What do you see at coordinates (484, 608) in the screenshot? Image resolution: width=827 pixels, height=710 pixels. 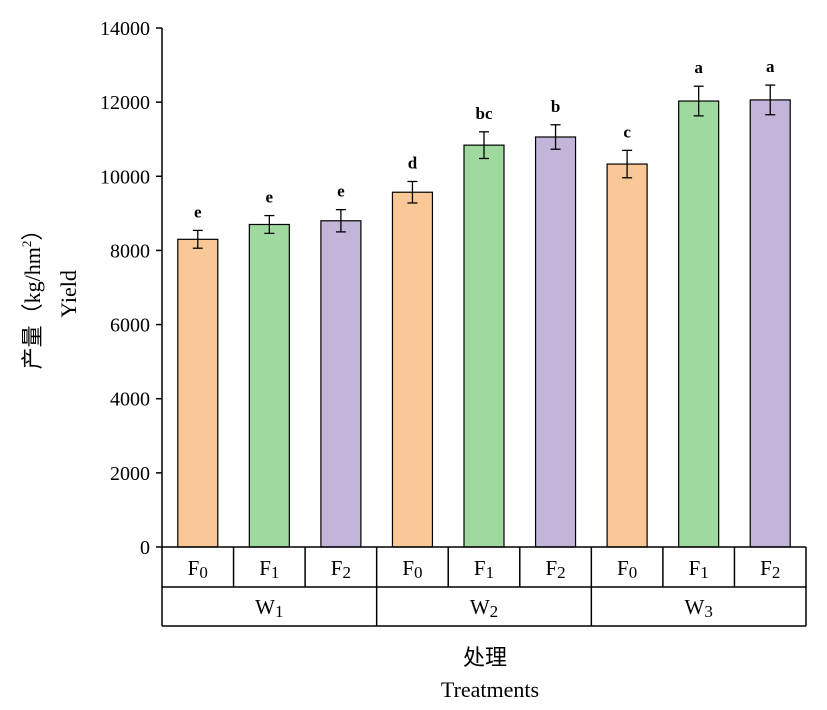 I see `group-label: W2` at bounding box center [484, 608].